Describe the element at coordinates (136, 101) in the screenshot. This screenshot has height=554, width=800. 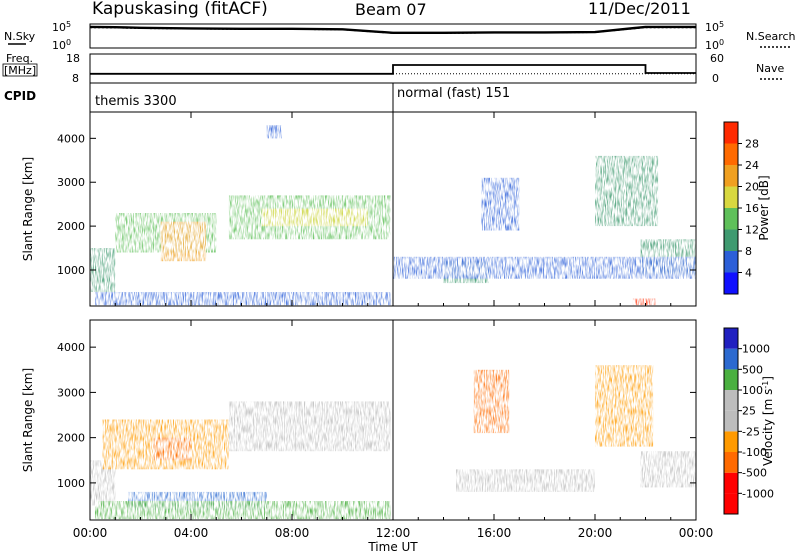
I see `cpid-segment-1: themis 3300` at that location.